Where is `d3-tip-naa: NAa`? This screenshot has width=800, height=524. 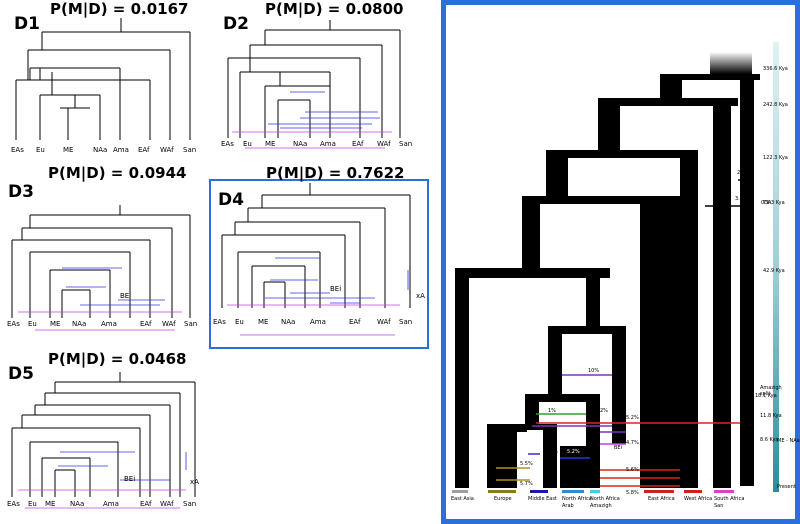
d3-tip-naa: NAa is located at coordinates (79, 324).